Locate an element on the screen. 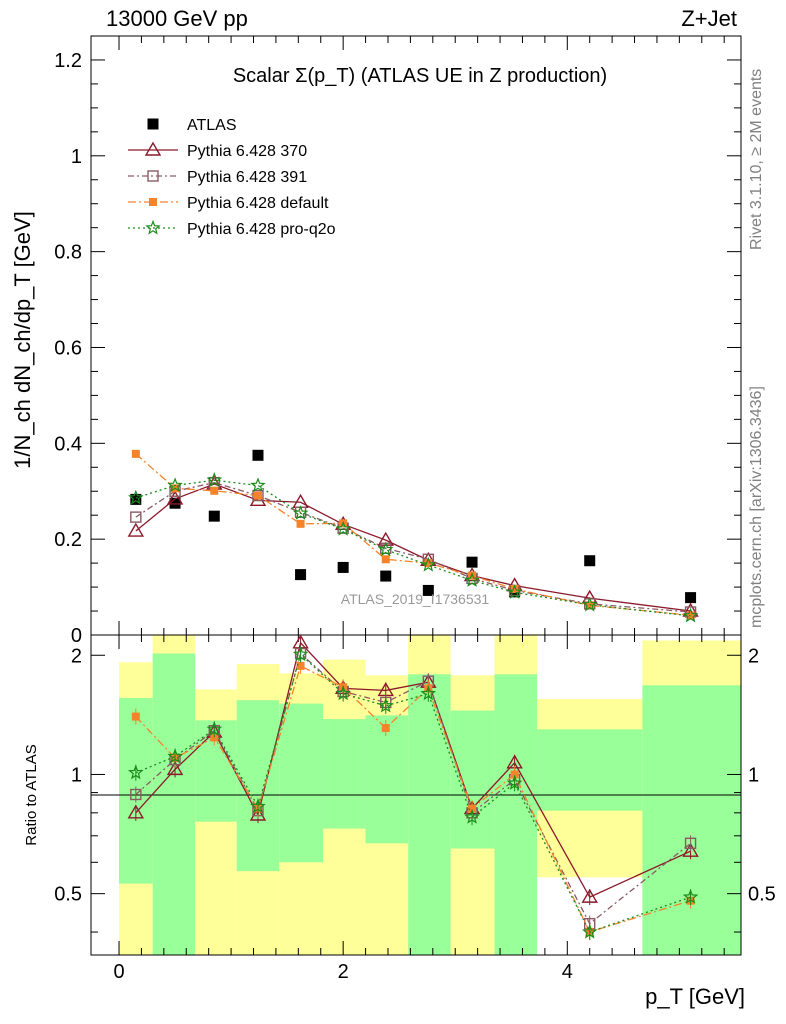 The image size is (786, 1024). process-label: Z+Jet is located at coordinates (709, 18).